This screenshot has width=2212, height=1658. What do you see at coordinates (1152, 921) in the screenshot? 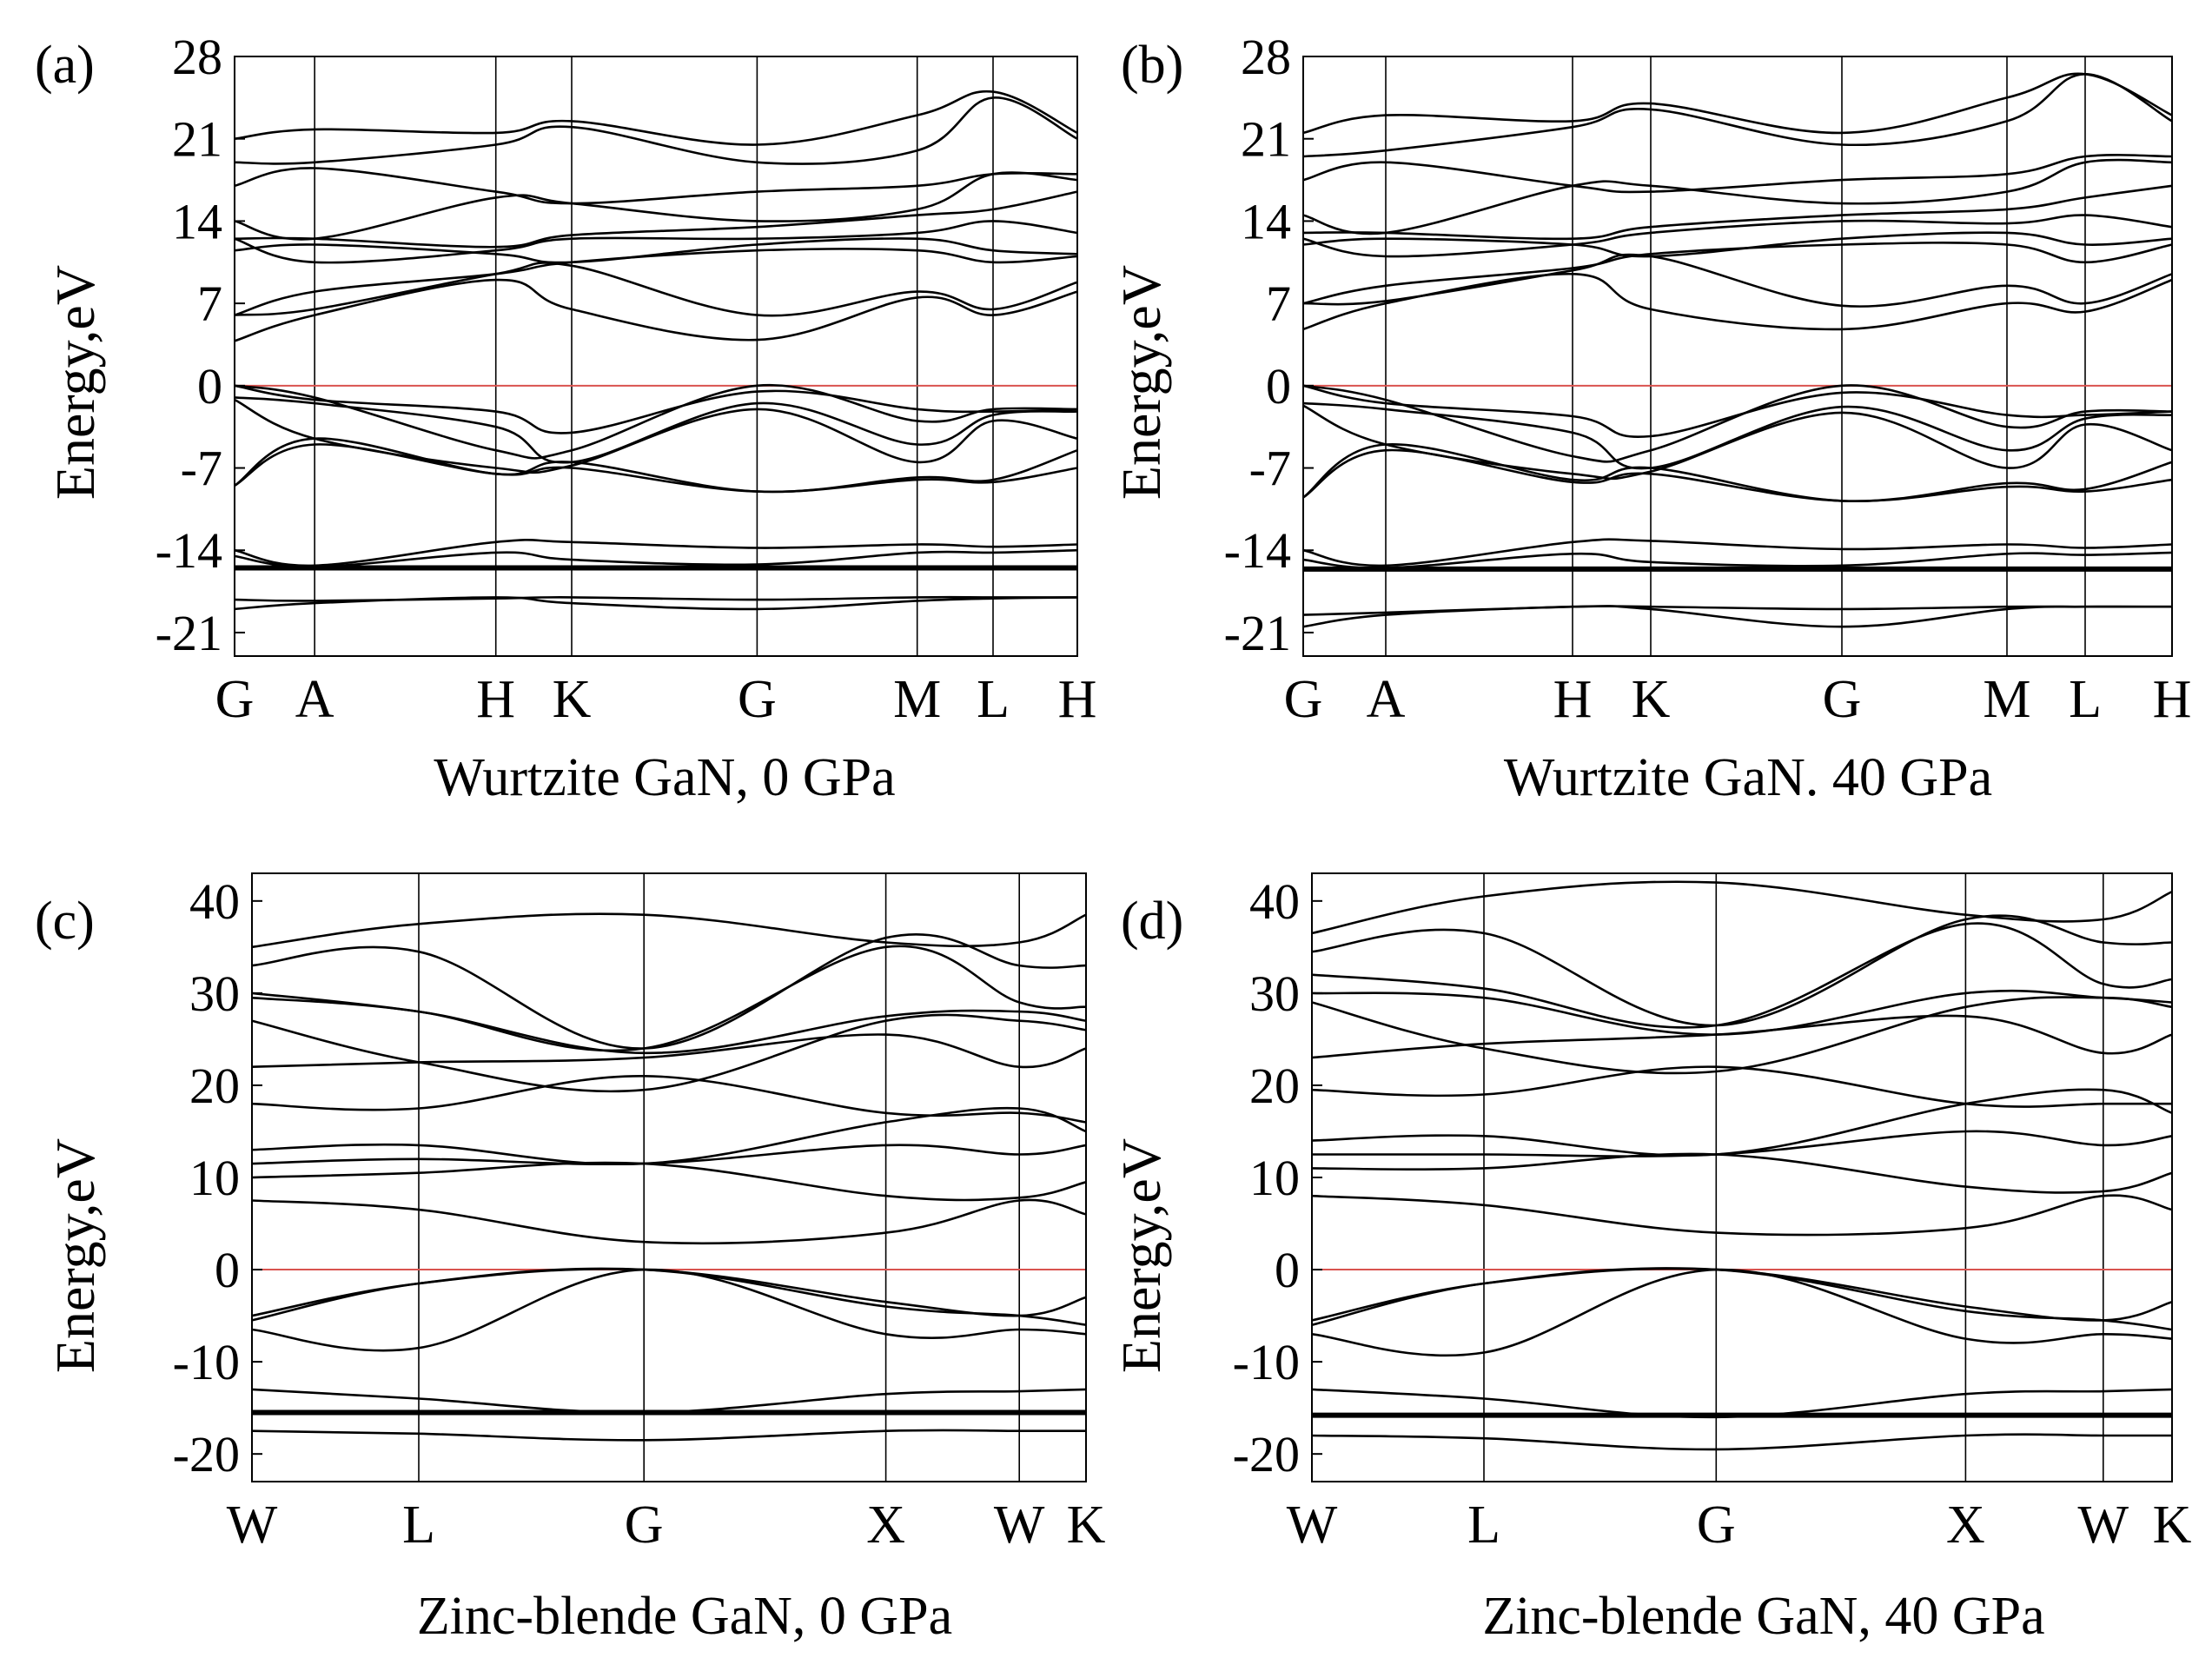
I see `panel-label: (d)` at bounding box center [1152, 921].